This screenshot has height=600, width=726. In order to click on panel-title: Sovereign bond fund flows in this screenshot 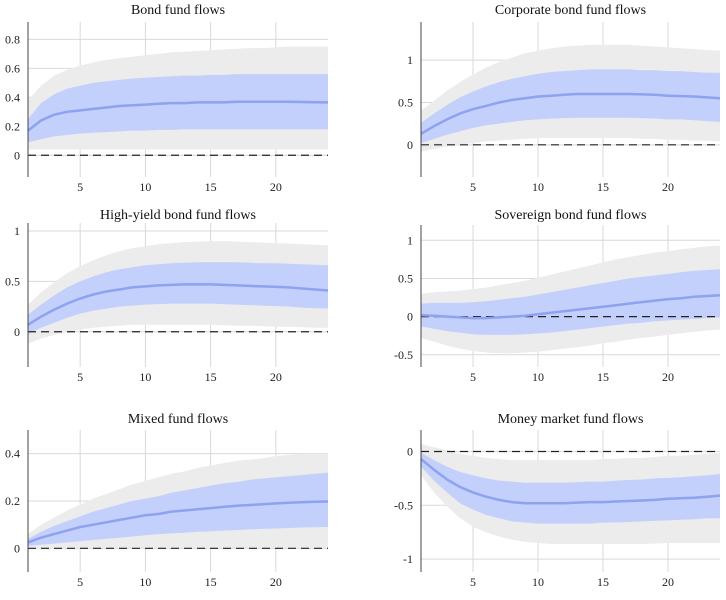, I will do `click(570, 215)`.